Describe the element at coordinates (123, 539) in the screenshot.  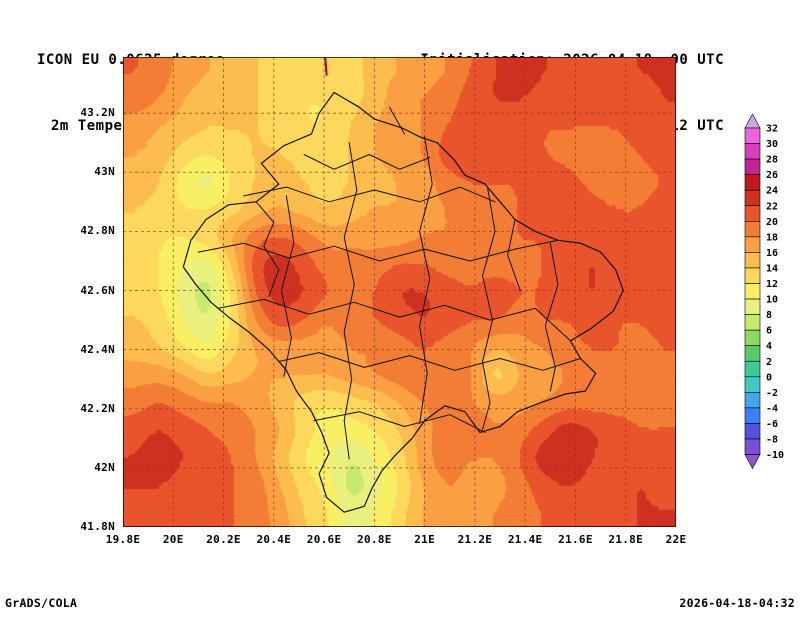
I see `x-tick-label: 19.8E` at that location.